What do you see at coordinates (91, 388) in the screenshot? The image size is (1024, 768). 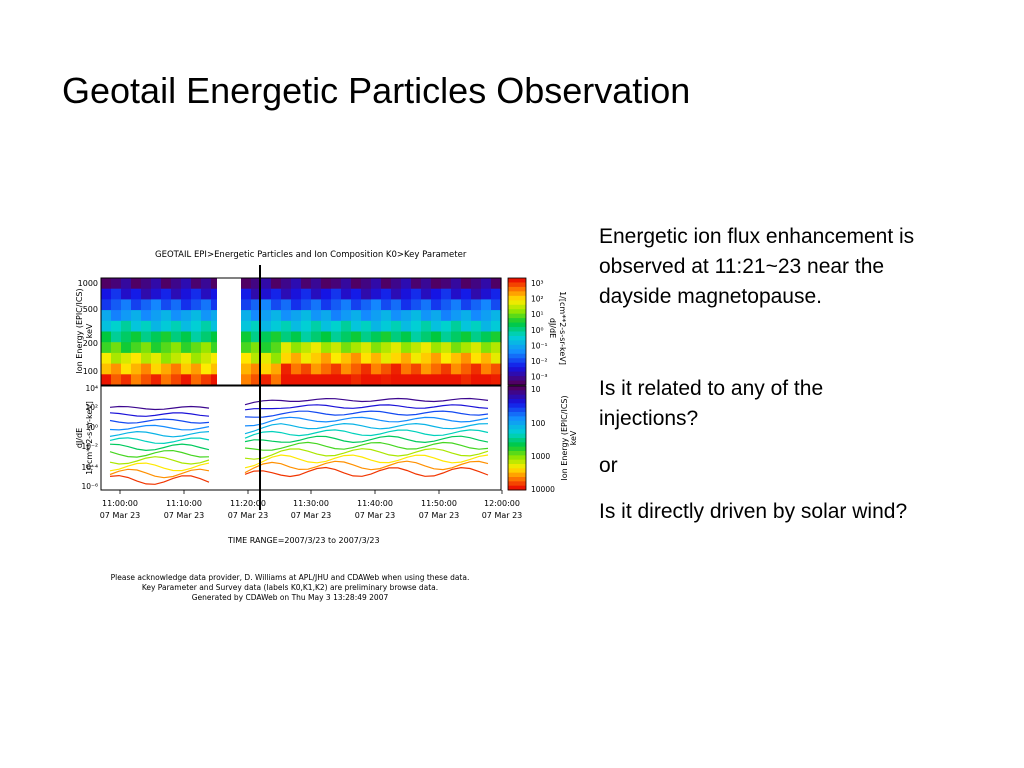 I see `lineplot-tick-label: 10⁴` at bounding box center [91, 388].